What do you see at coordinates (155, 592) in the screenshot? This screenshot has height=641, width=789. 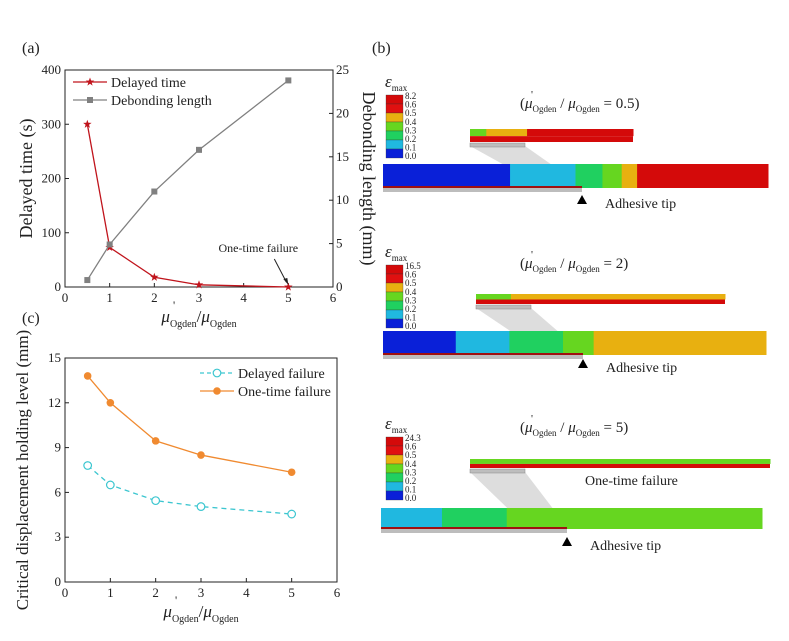 I see `x-tick-label-c: 2` at bounding box center [155, 592].